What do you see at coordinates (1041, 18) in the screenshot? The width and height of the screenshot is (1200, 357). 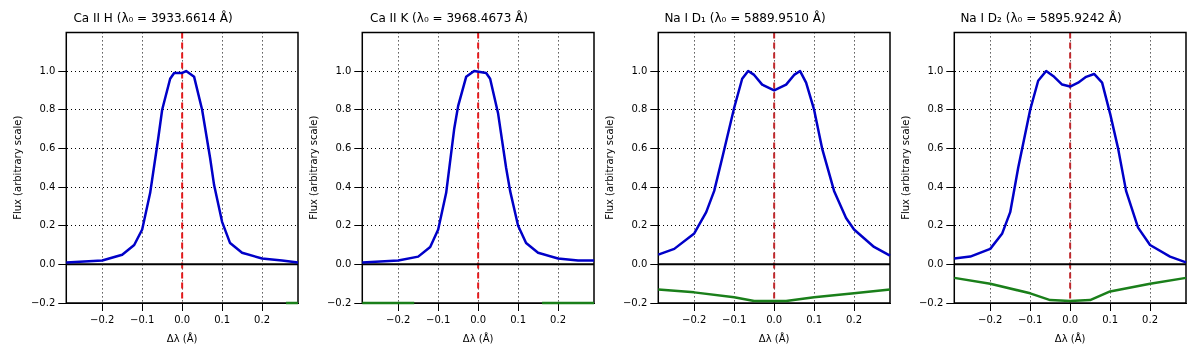 I see `chart-title: Na I D₂ (λ₀ = 5895.9242 Å)` at bounding box center [1041, 18].